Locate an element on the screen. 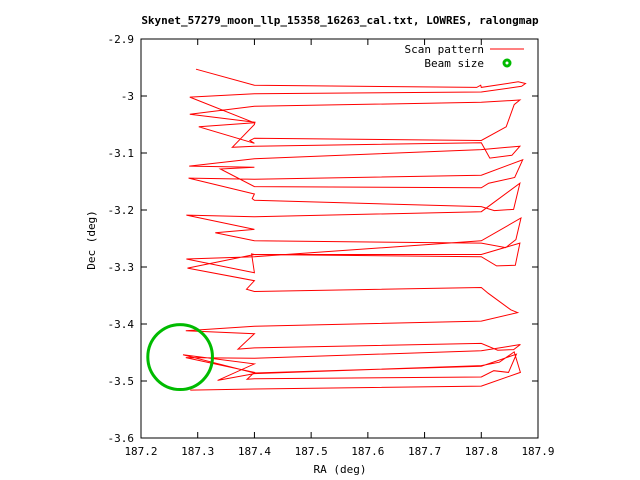 The height and width of the screenshot is (480, 640). y-tick-label: -2.9 is located at coordinates (121, 39).